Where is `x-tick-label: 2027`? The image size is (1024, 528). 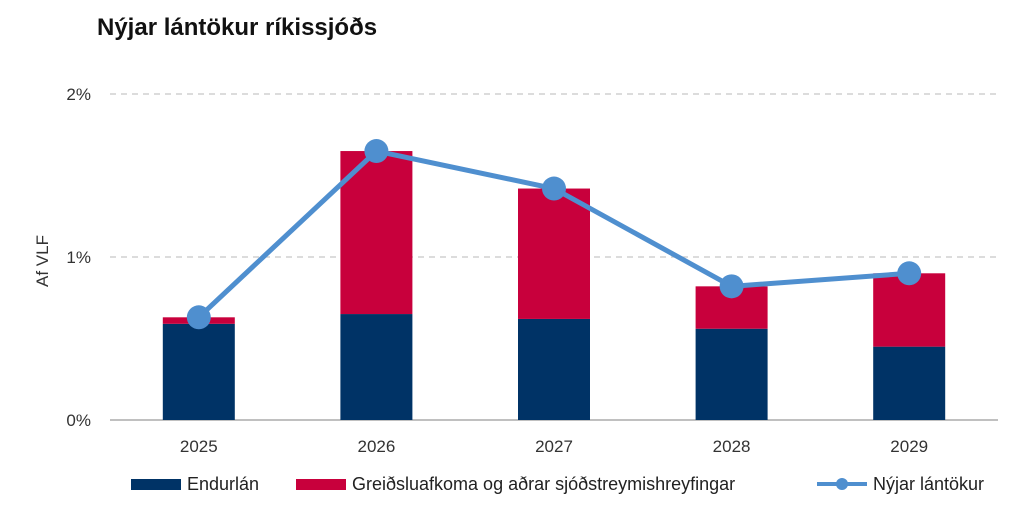 x-tick-label: 2027 is located at coordinates (554, 446).